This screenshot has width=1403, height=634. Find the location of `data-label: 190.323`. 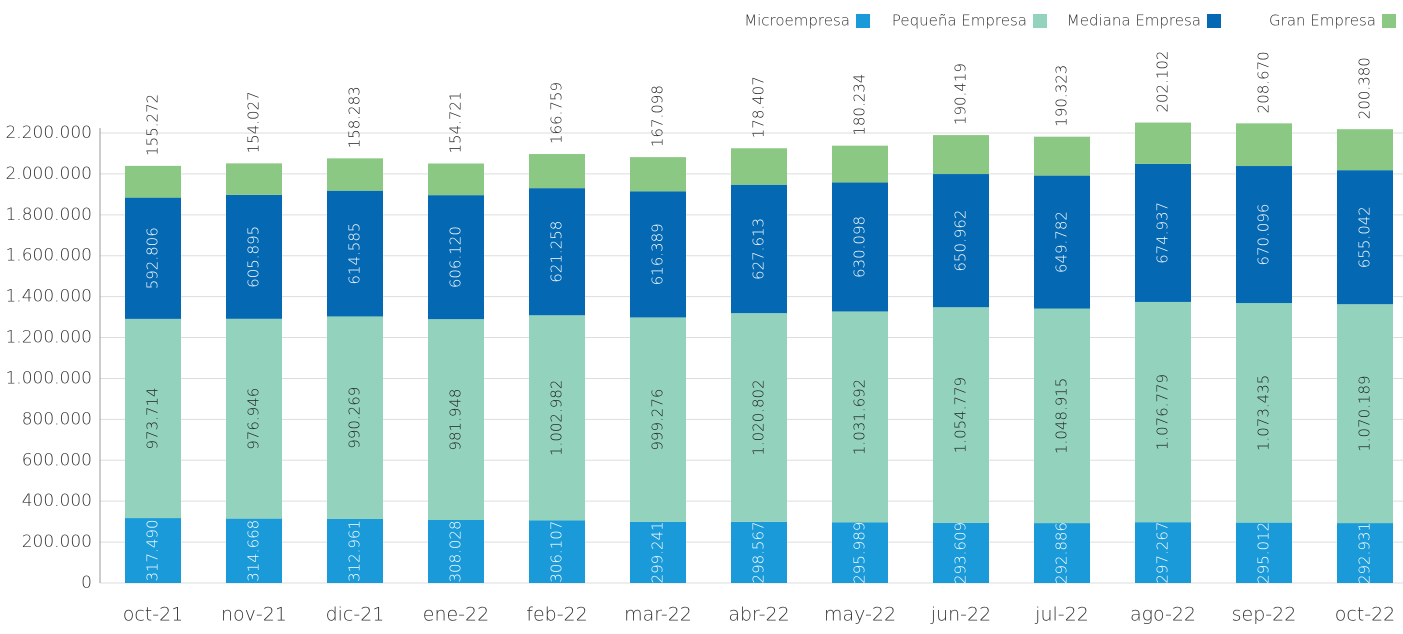

data-label: 190.323 is located at coordinates (1062, 96).